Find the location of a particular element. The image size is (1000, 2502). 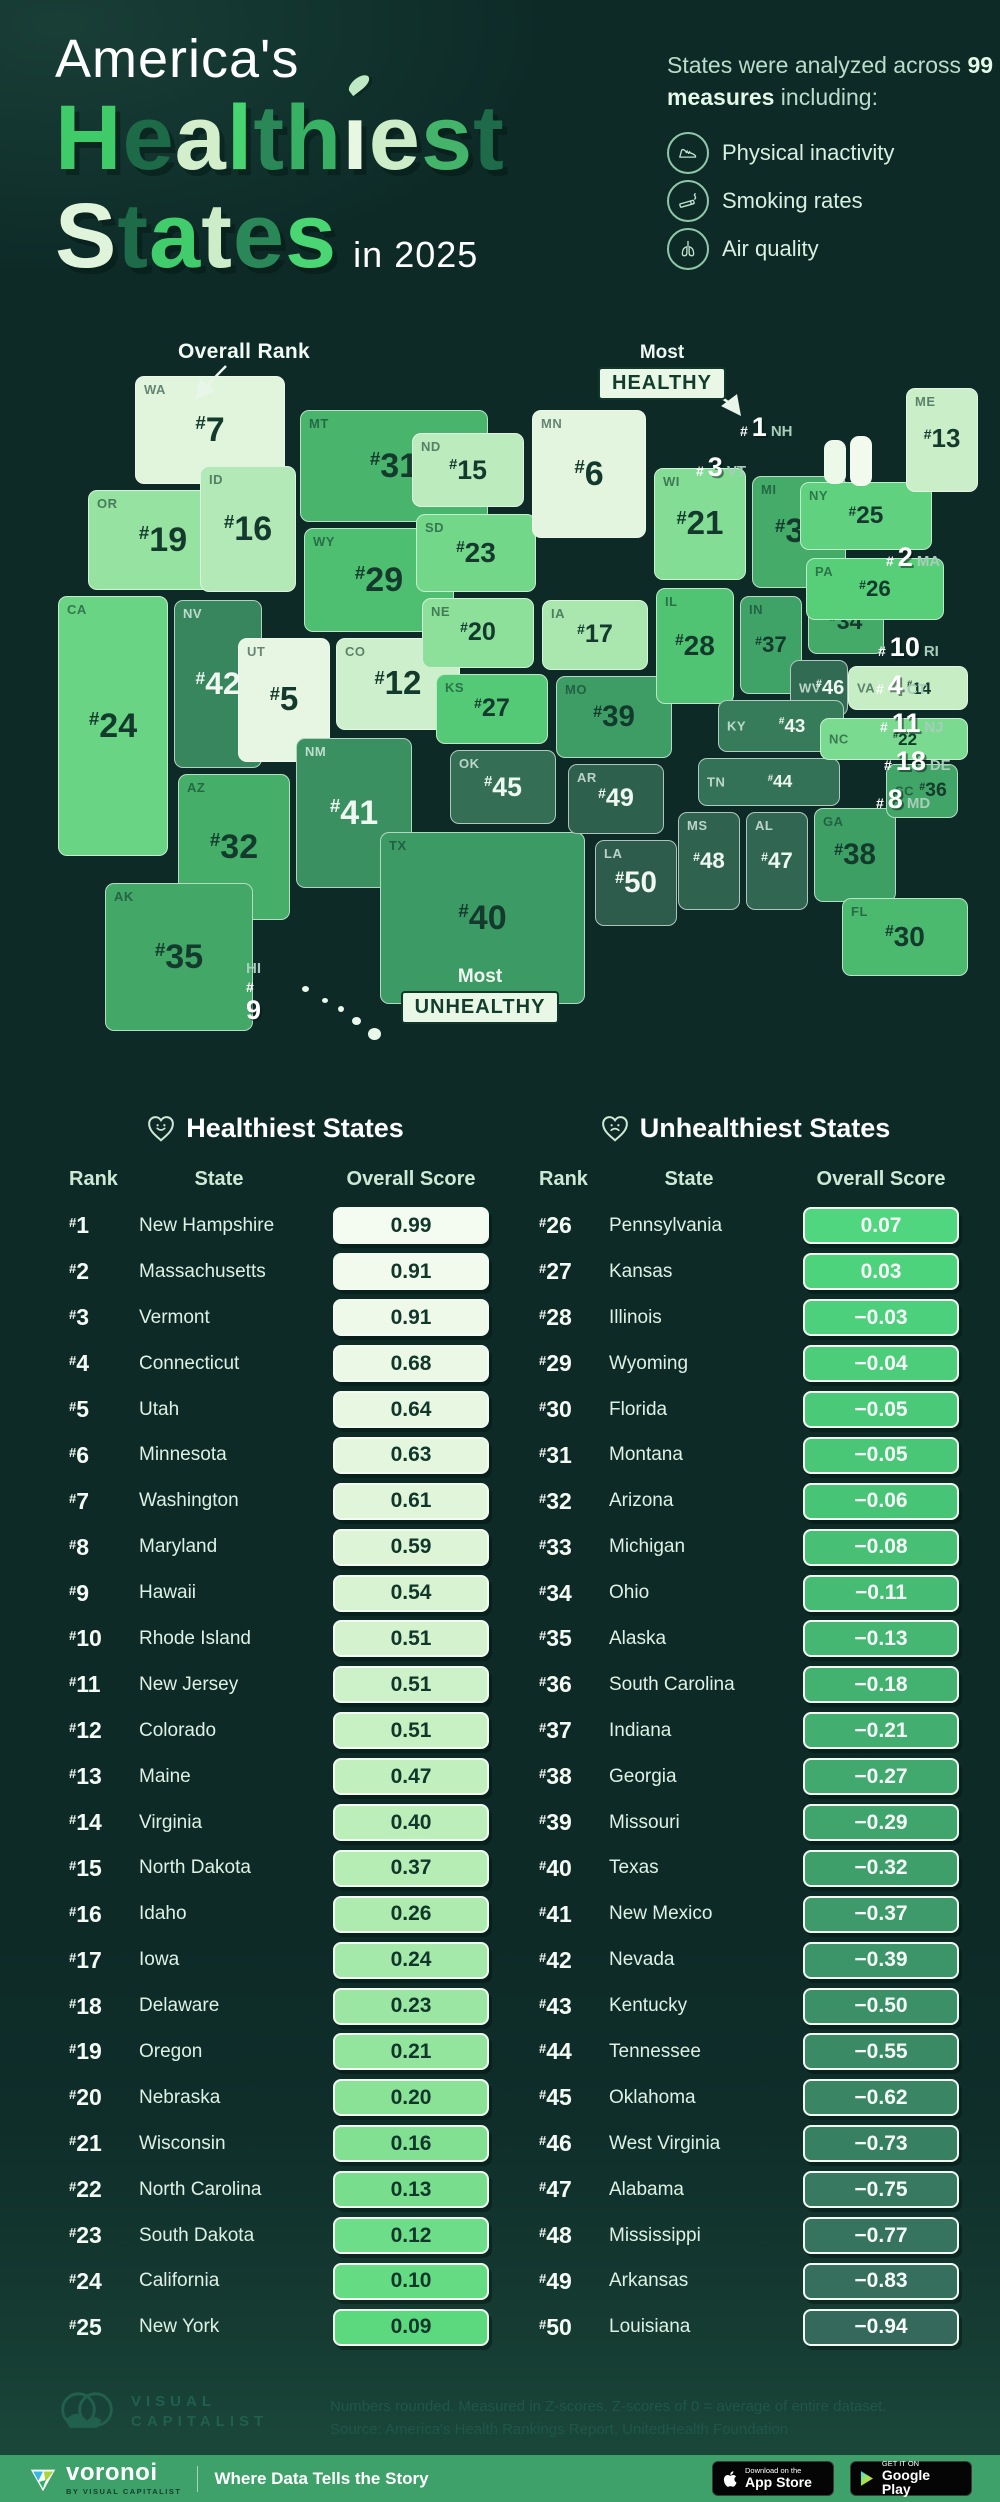

table-row: #33 Michigan −0.08 is located at coordinates (745, 1547).